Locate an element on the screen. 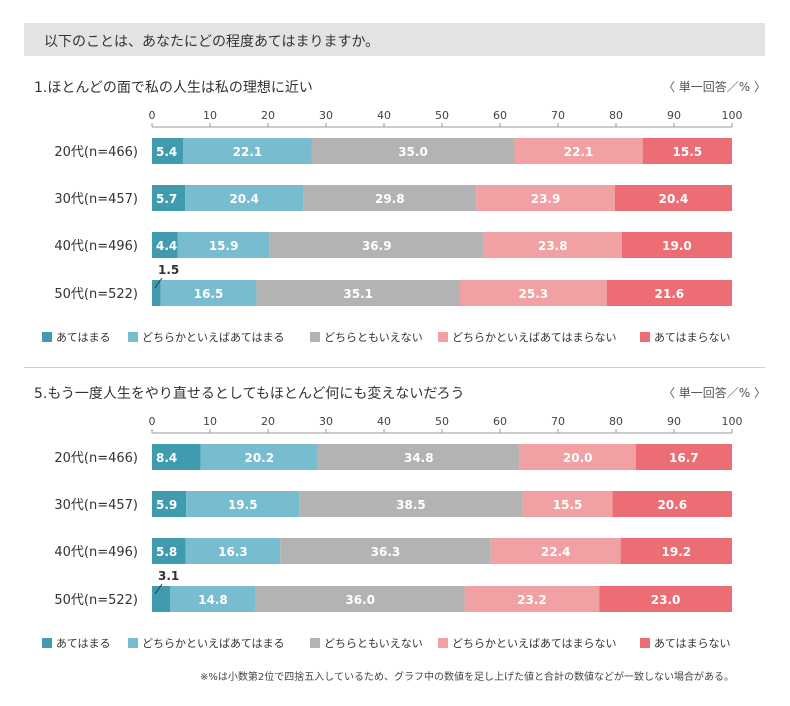  category-label: 40代(n=496) is located at coordinates (96, 552).